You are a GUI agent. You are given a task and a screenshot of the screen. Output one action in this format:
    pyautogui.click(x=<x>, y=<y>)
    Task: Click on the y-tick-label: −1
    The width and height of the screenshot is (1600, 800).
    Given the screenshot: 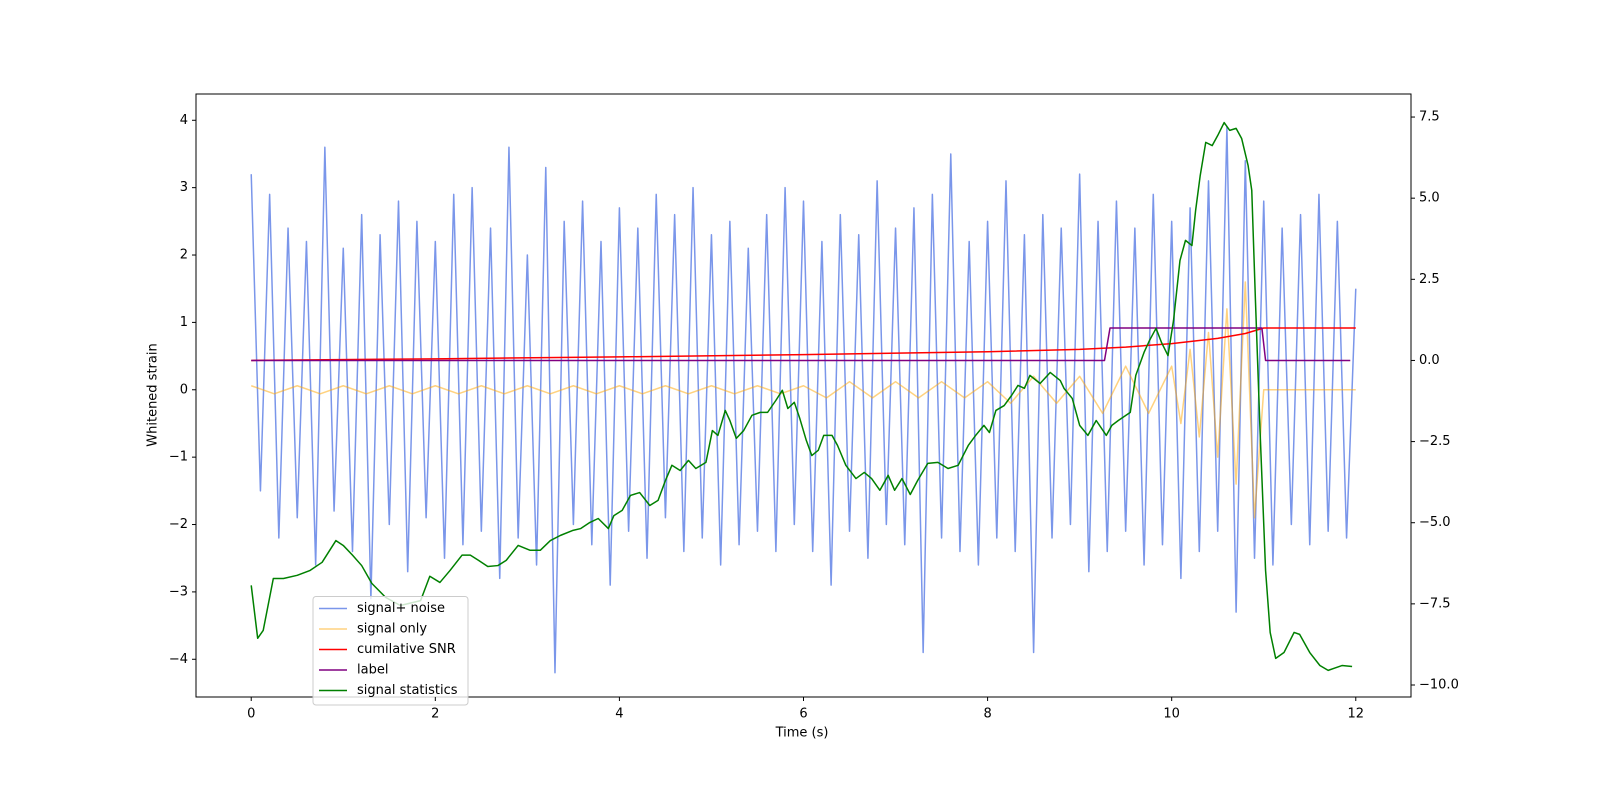 What is the action you would take?
    pyautogui.click(x=178, y=457)
    